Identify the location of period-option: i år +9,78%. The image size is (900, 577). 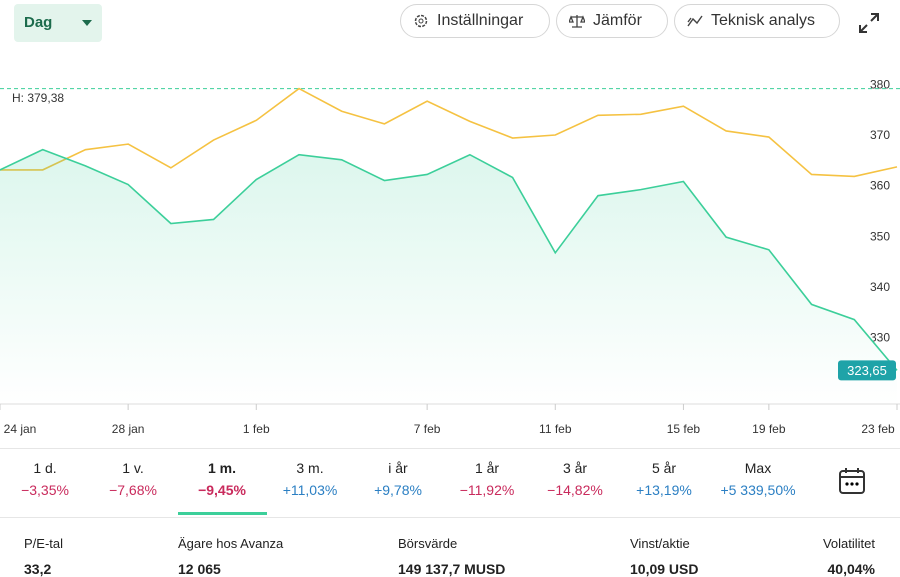
(398, 479).